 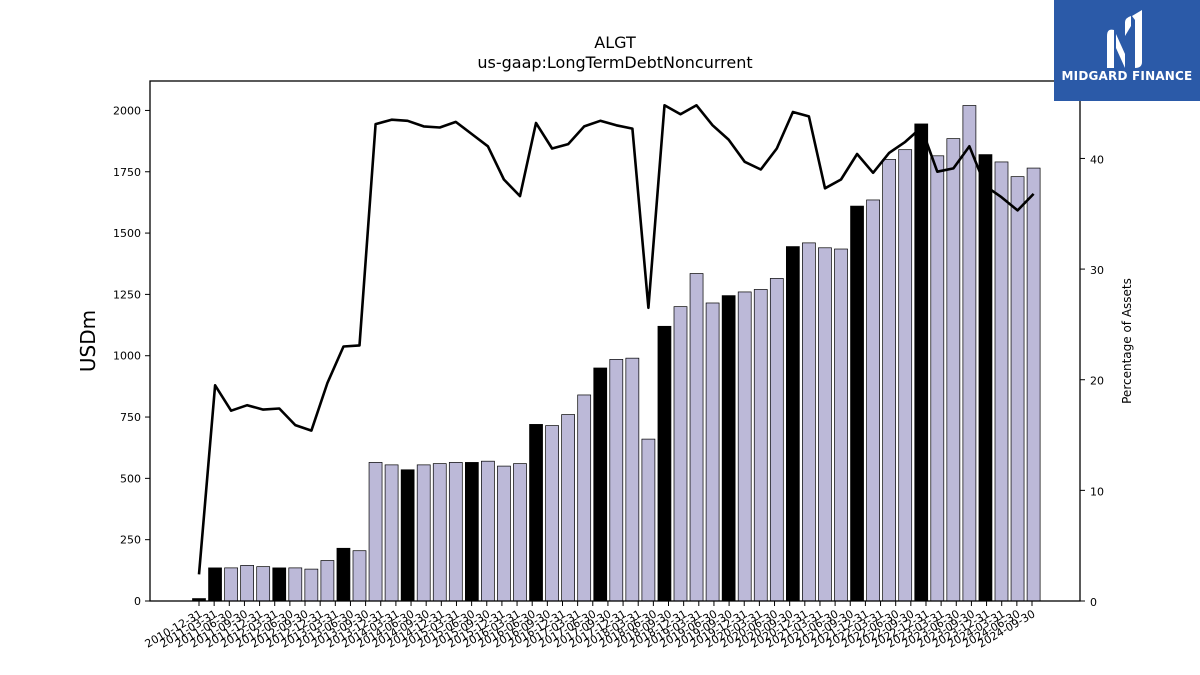 I want to click on right-axis-ticks: 0 10 20 30 40, so click(x=1092, y=381).